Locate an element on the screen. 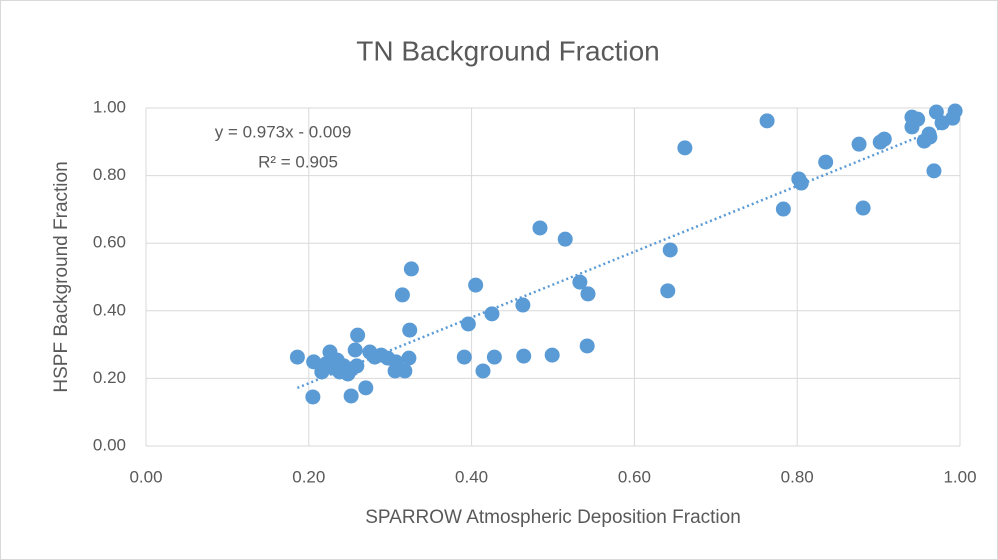 Image resolution: width=998 pixels, height=560 pixels. chart-title: TN Background Fraction is located at coordinates (507, 50).